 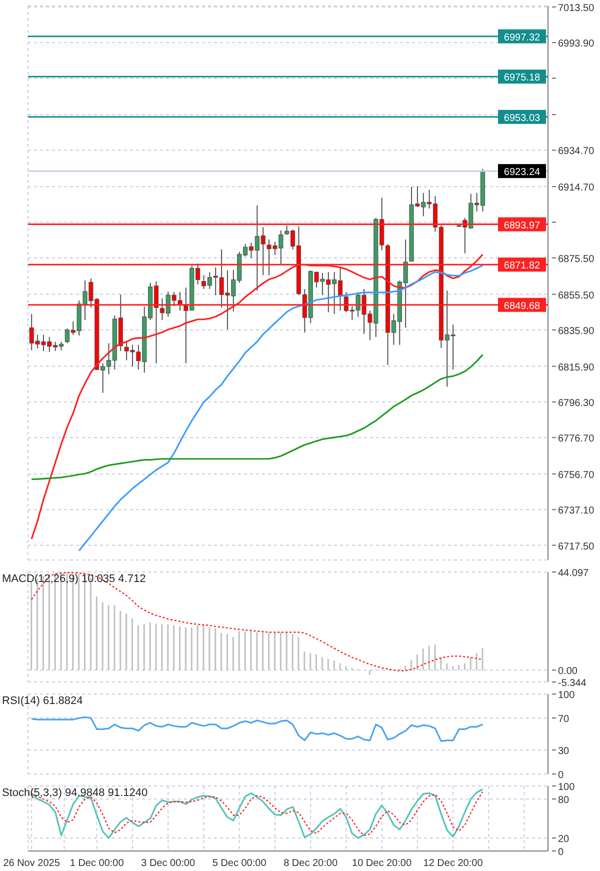 I want to click on y-tick-label: 30, so click(x=564, y=751).